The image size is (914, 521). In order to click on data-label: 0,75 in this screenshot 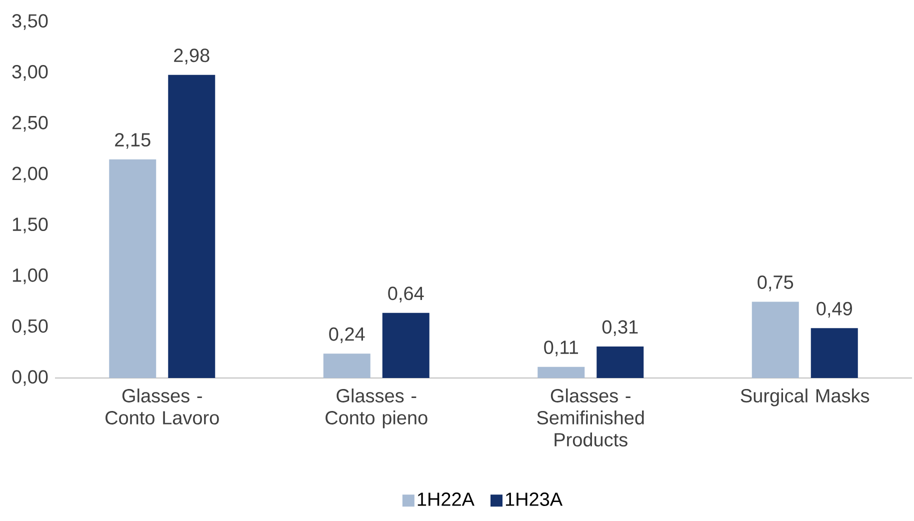, I will do `click(776, 283)`.